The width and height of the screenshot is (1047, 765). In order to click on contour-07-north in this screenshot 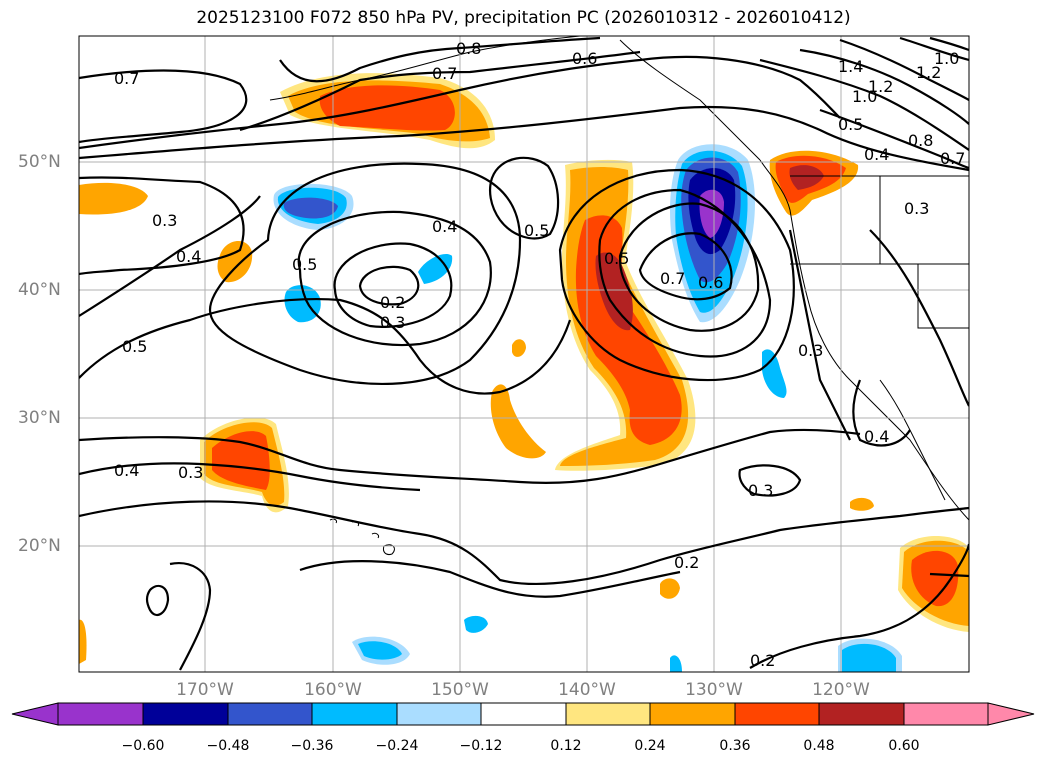, I will do `click(163, 106)`.